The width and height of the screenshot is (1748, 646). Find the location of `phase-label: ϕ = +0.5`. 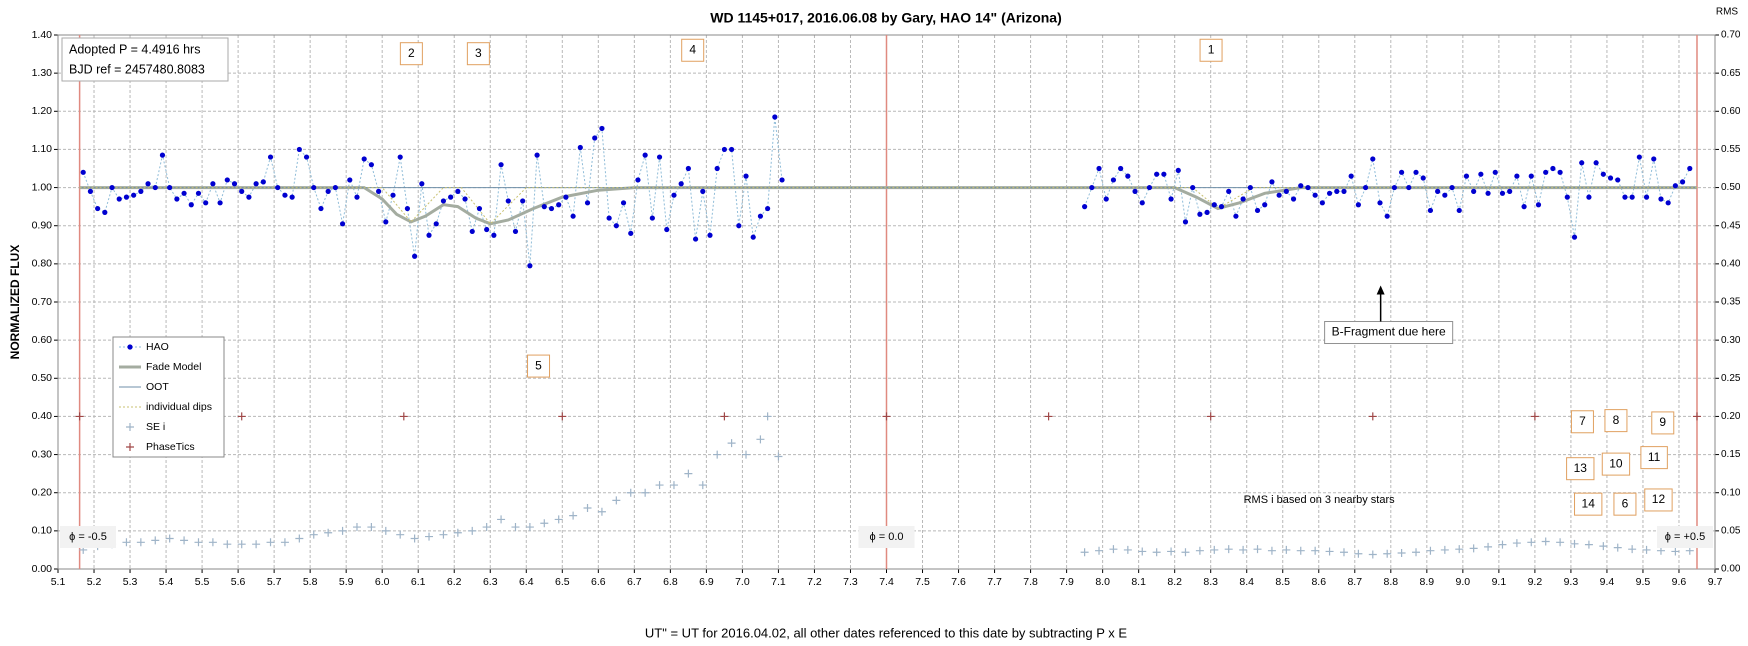

phase-label: ϕ = +0.5 is located at coordinates (1685, 537).